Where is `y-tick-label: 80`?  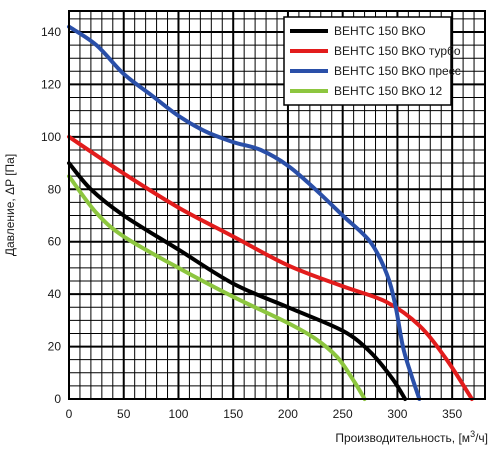
y-tick-label: 80 is located at coordinates (55, 189).